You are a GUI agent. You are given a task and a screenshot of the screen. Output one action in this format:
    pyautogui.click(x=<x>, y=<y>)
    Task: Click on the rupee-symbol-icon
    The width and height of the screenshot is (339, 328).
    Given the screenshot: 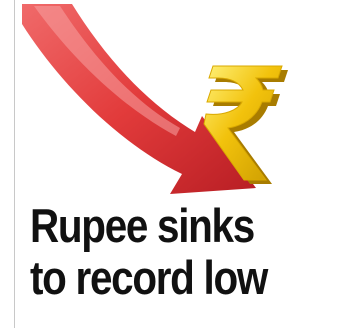 What is the action you would take?
    pyautogui.click(x=245, y=124)
    